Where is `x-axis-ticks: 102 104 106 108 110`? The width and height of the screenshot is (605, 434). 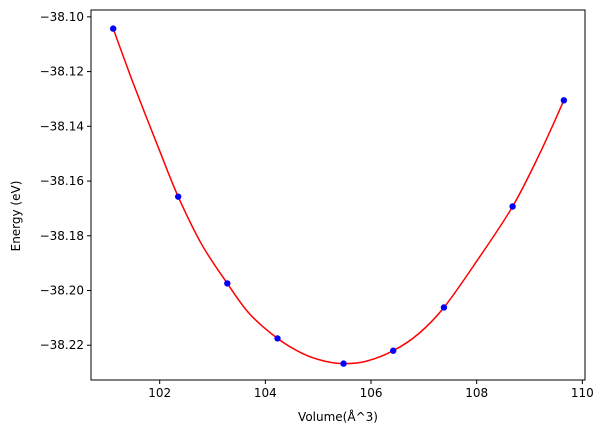
x-axis-ticks: 102 104 106 108 110 is located at coordinates (371, 390).